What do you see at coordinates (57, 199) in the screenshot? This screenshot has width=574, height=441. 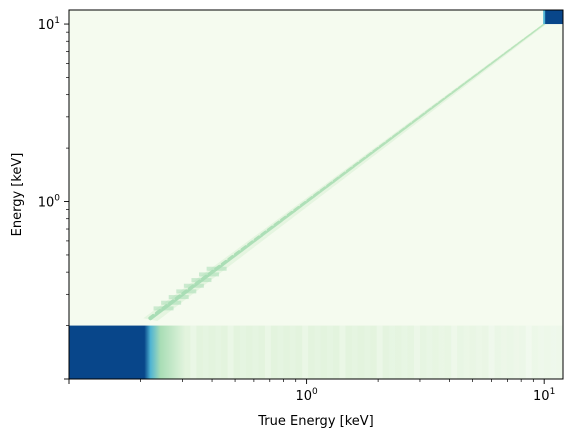 I see `y-tick-label-exponent: 0` at bounding box center [57, 199].